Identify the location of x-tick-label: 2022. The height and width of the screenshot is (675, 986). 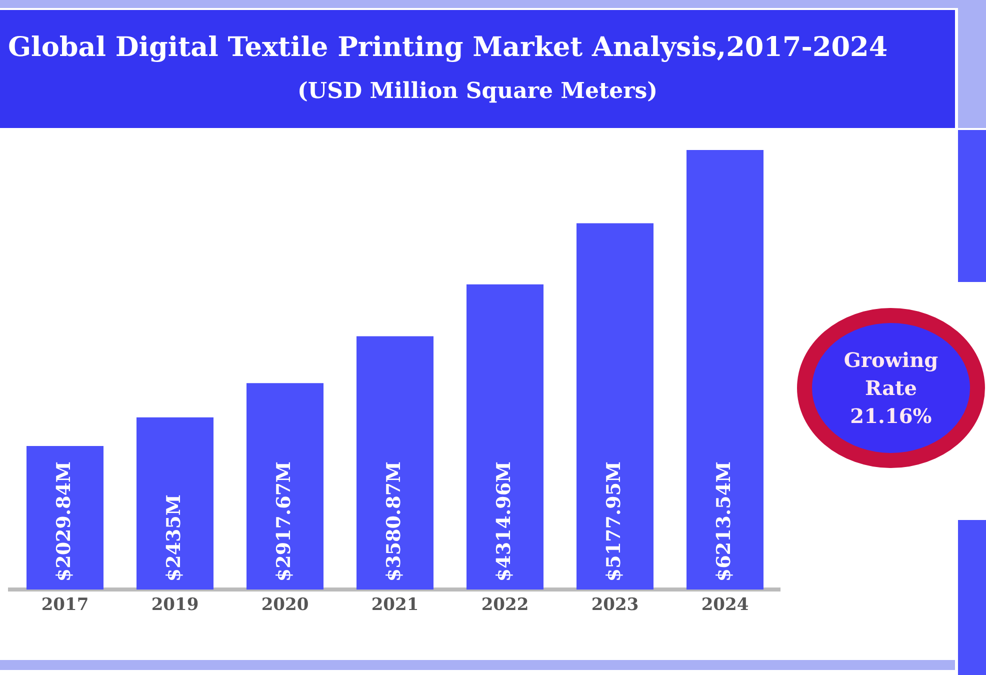
(505, 605).